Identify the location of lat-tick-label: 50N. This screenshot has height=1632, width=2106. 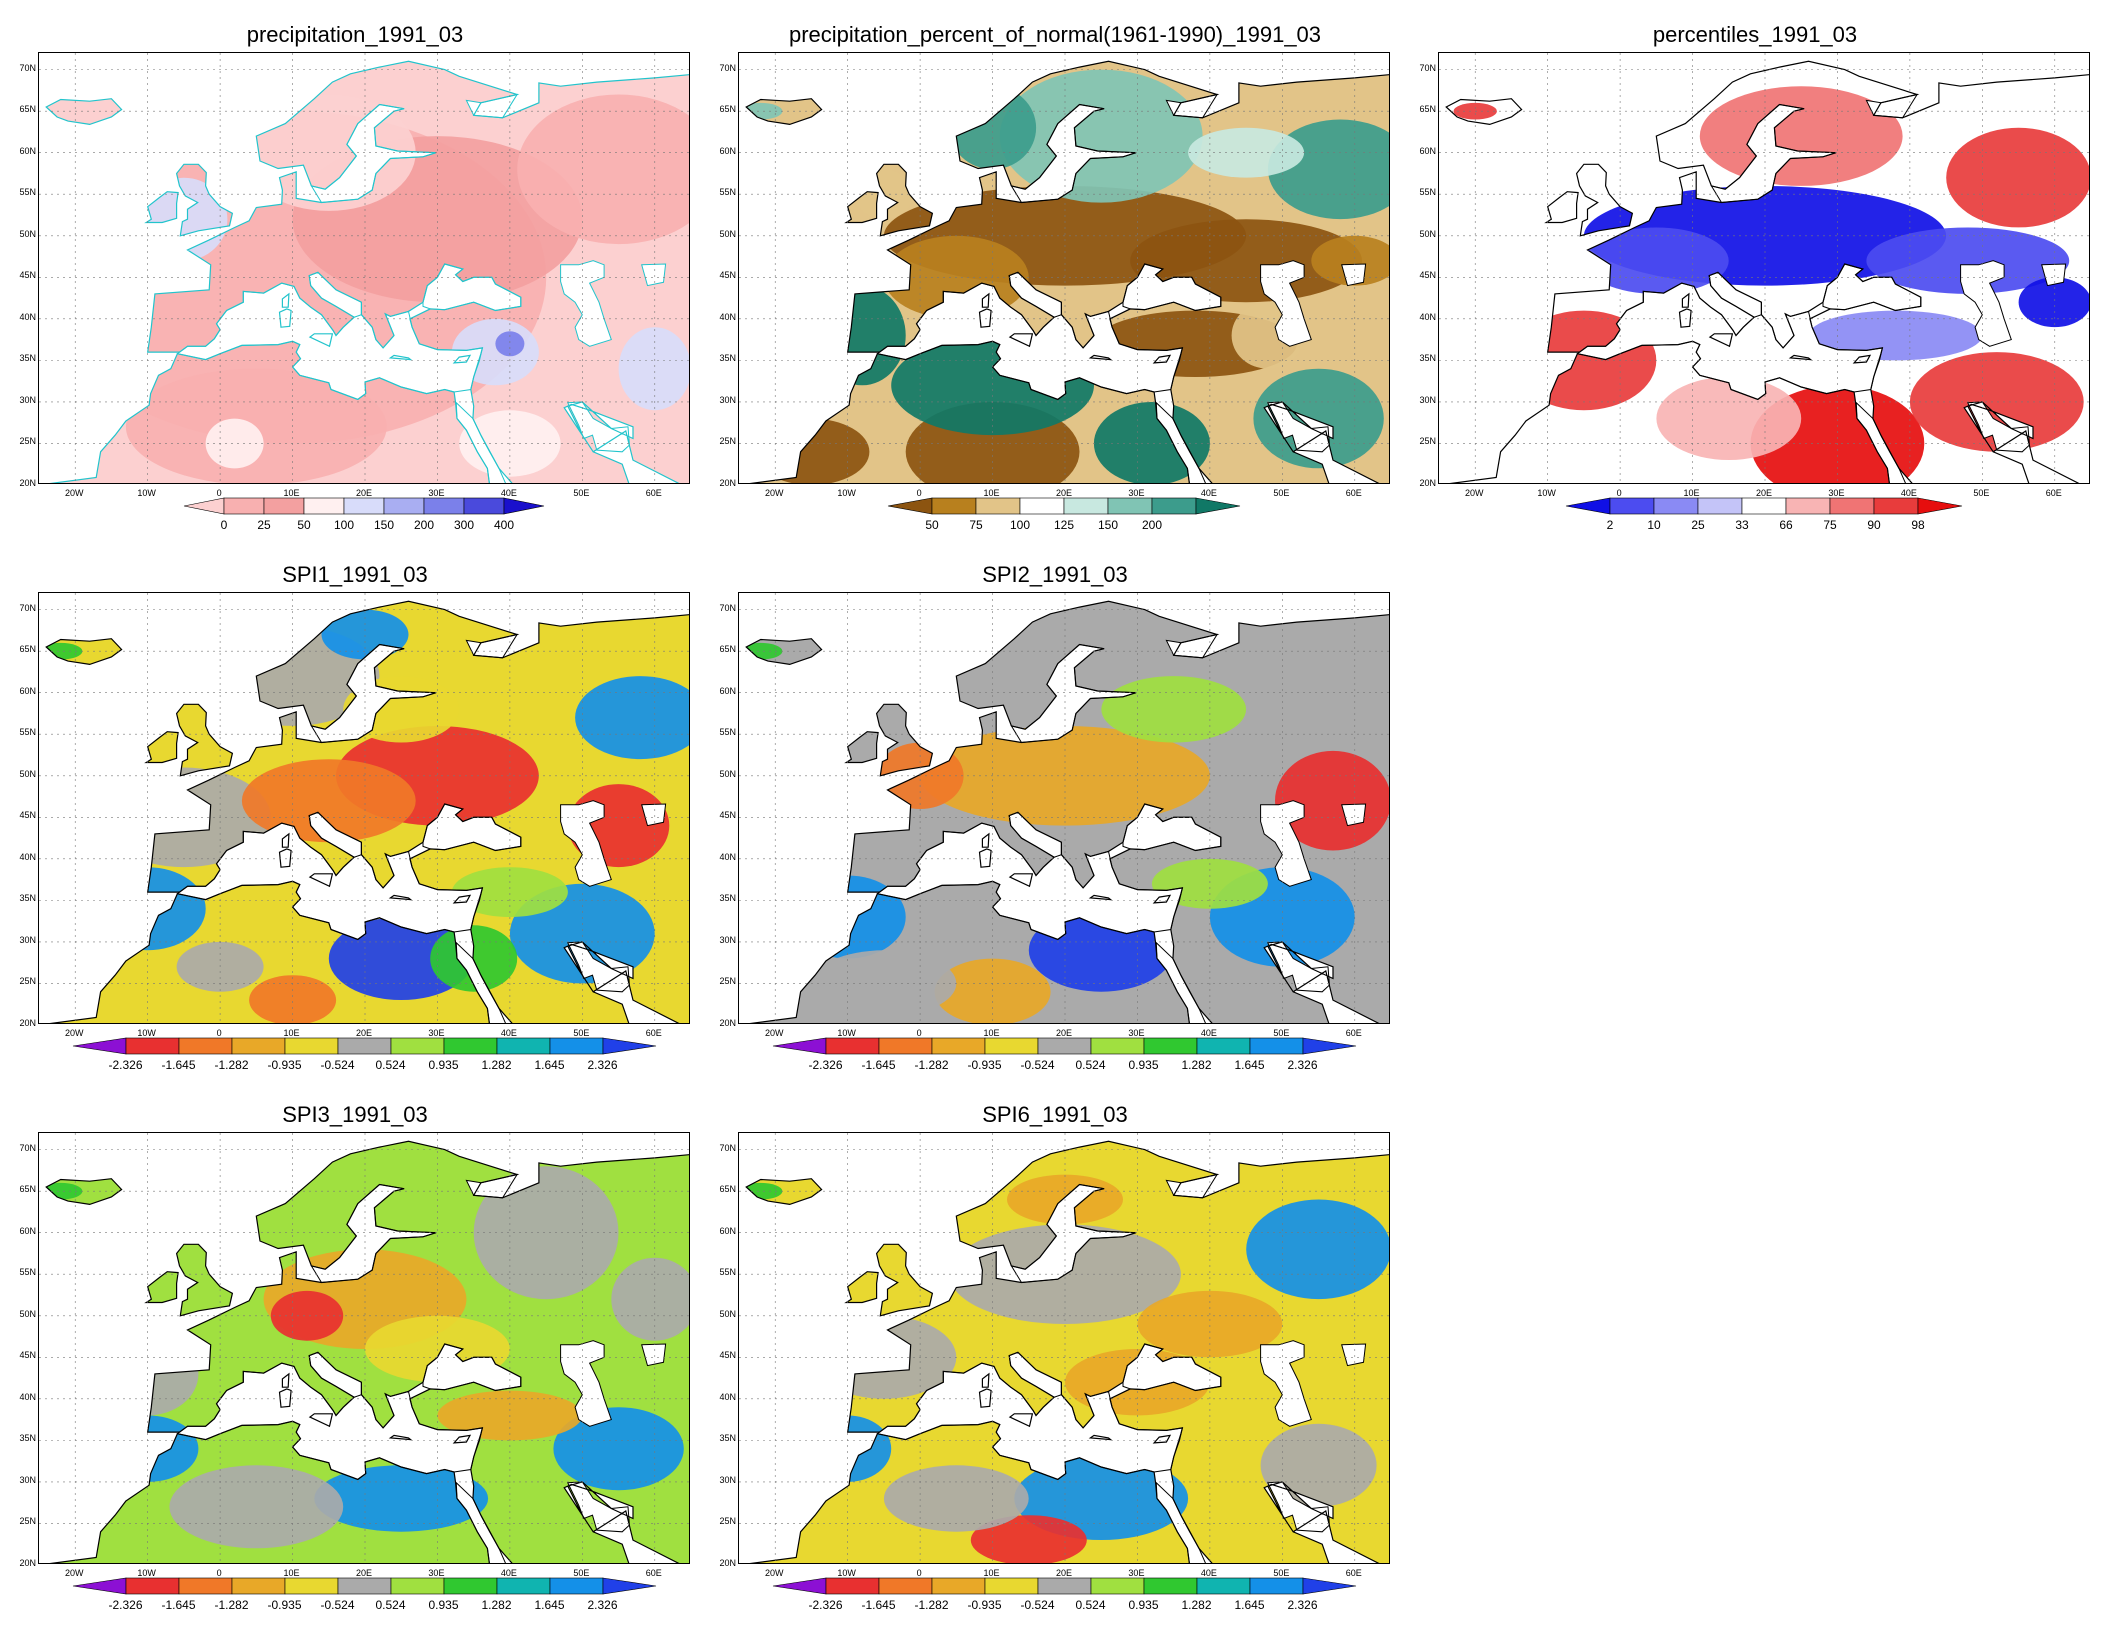
(1427, 233).